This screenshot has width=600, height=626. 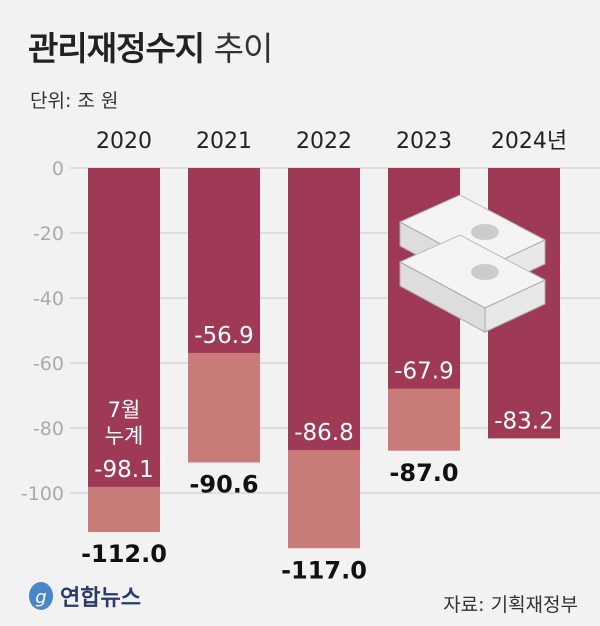 I want to click on x-tick-label: 2022, so click(x=324, y=141).